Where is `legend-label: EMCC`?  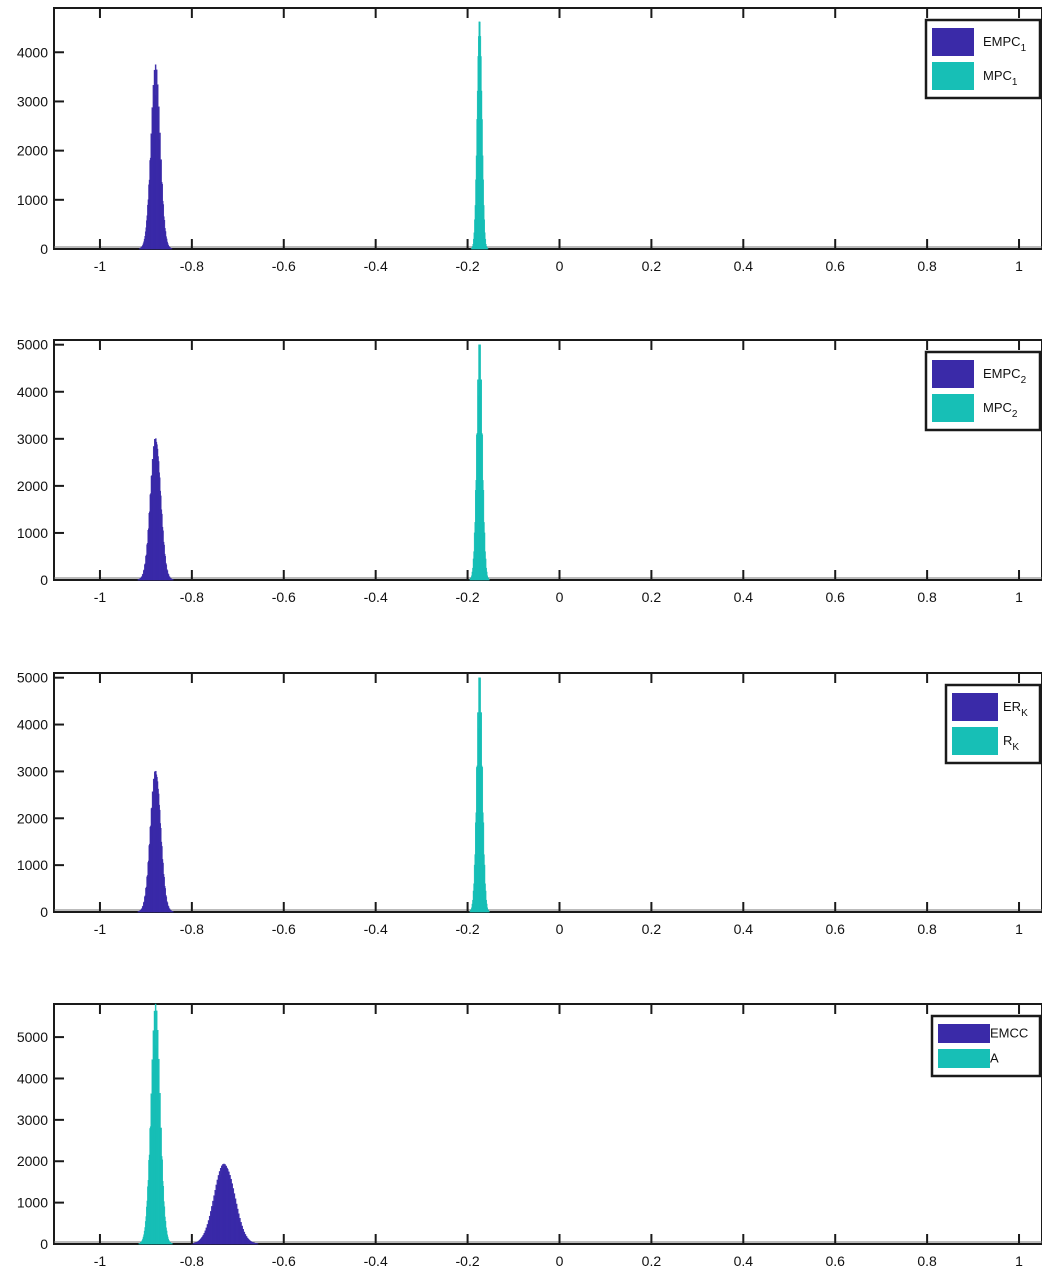
legend-label: EMCC is located at coordinates (1009, 1033).